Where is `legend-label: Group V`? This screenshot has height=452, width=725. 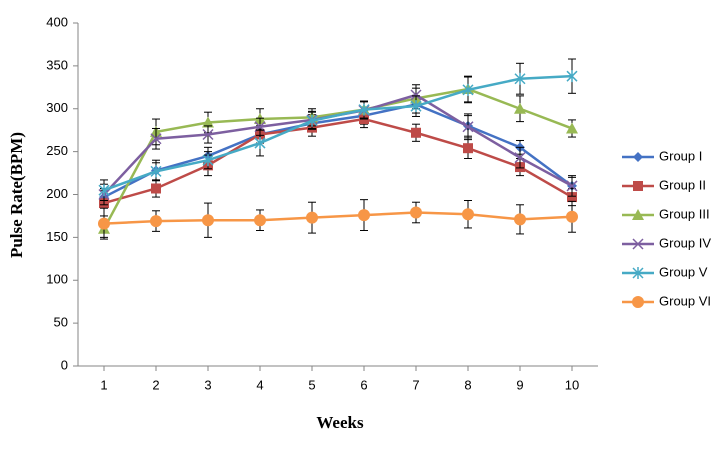
legend-label: Group V is located at coordinates (683, 271).